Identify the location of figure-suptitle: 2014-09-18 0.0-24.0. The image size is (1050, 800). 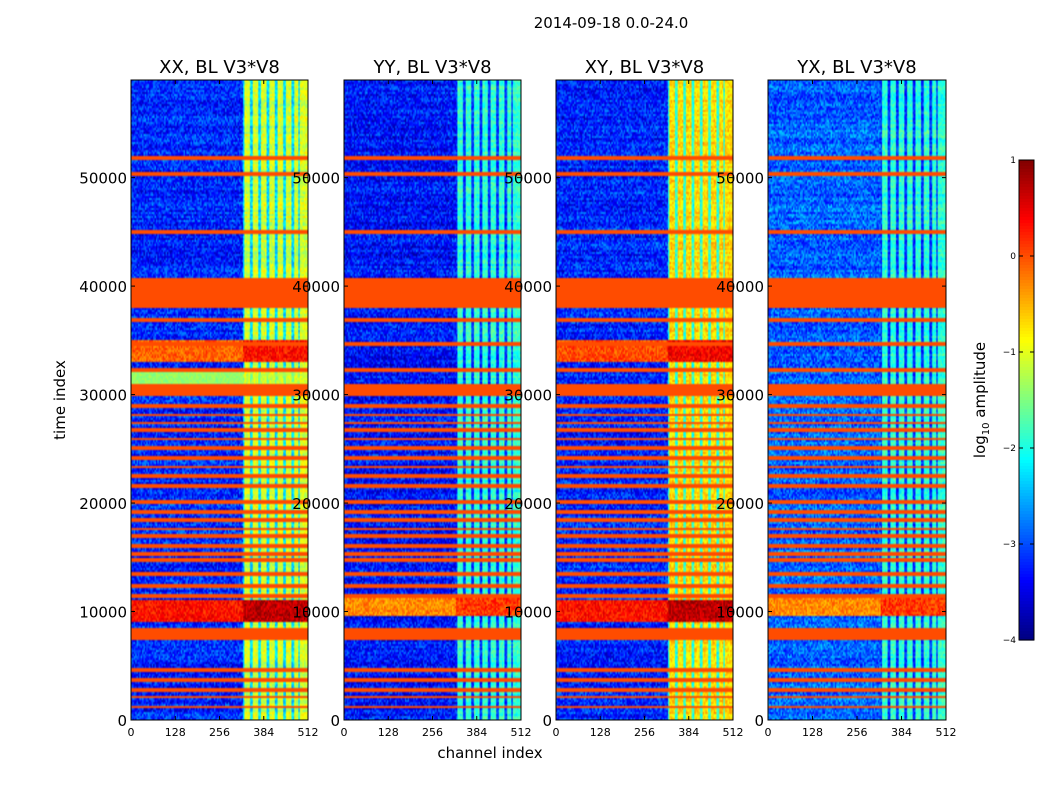
(611, 23).